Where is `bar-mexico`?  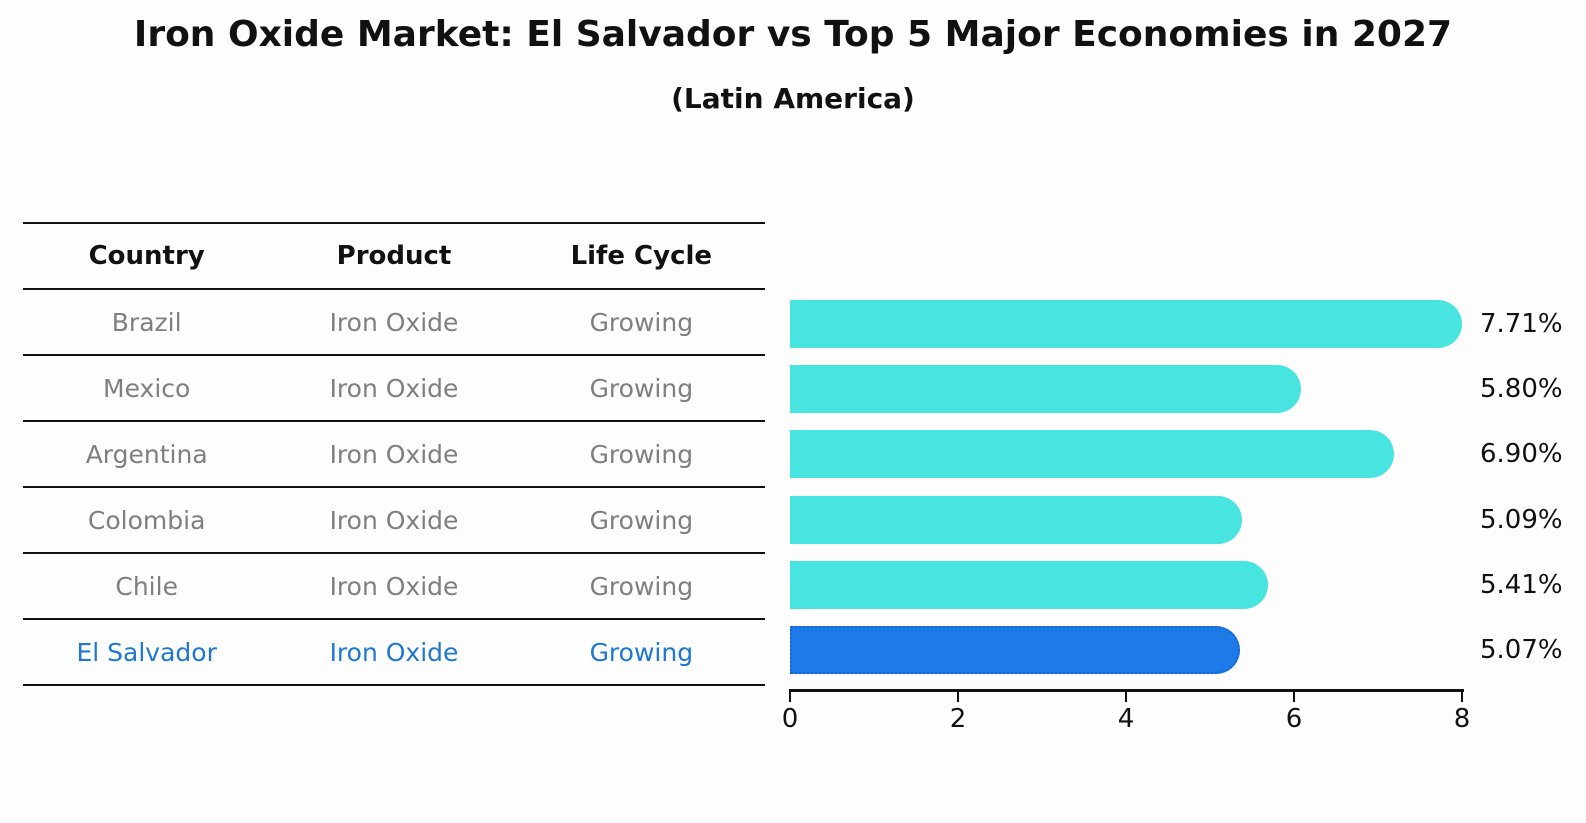 bar-mexico is located at coordinates (1046, 389).